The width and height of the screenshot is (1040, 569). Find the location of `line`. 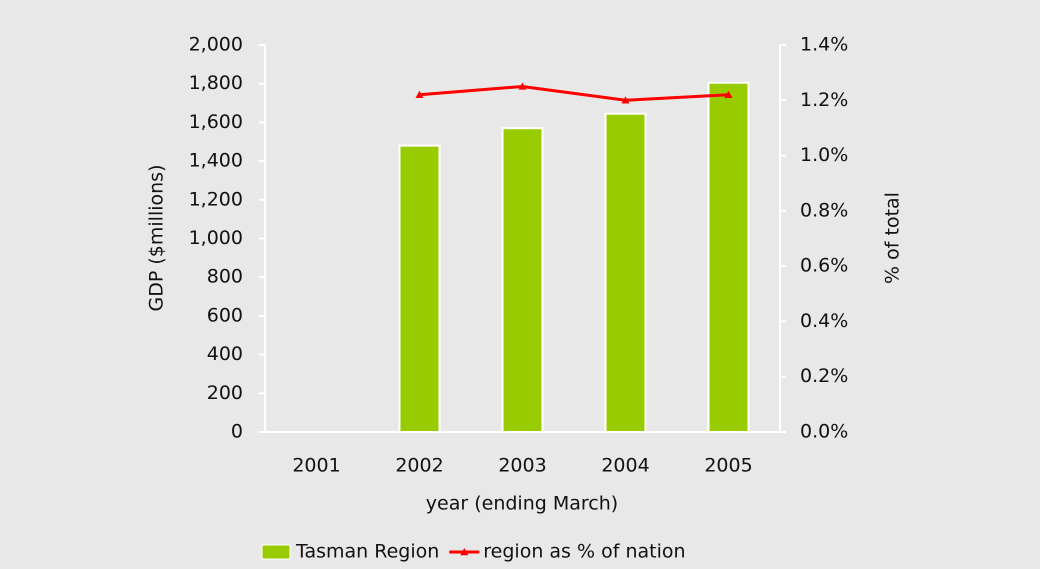

line is located at coordinates (574, 93).